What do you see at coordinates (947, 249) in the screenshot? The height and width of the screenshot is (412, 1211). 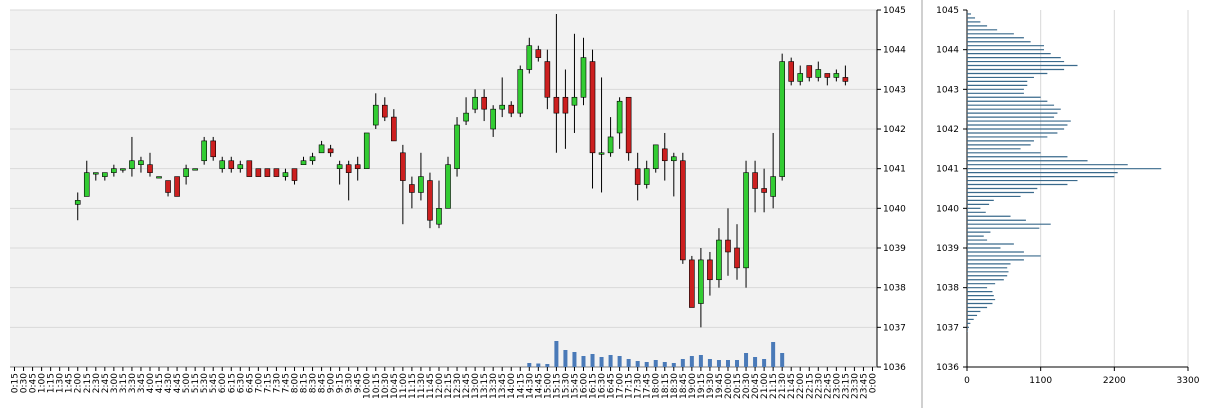 I see `y-tick-label: 1039` at bounding box center [947, 249].